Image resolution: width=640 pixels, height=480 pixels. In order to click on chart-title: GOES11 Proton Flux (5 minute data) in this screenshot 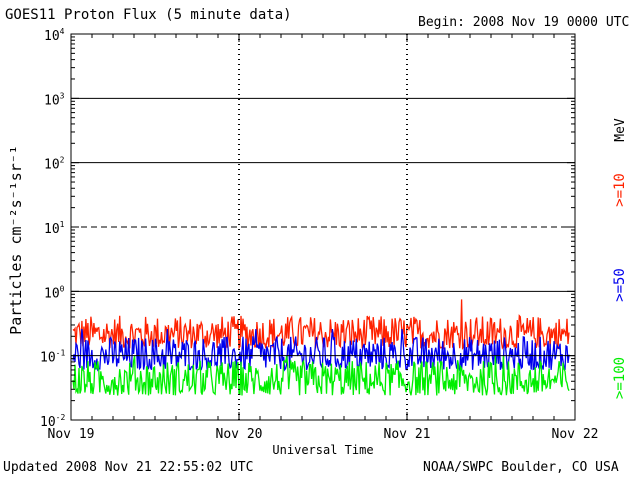, I will do `click(148, 15)`.